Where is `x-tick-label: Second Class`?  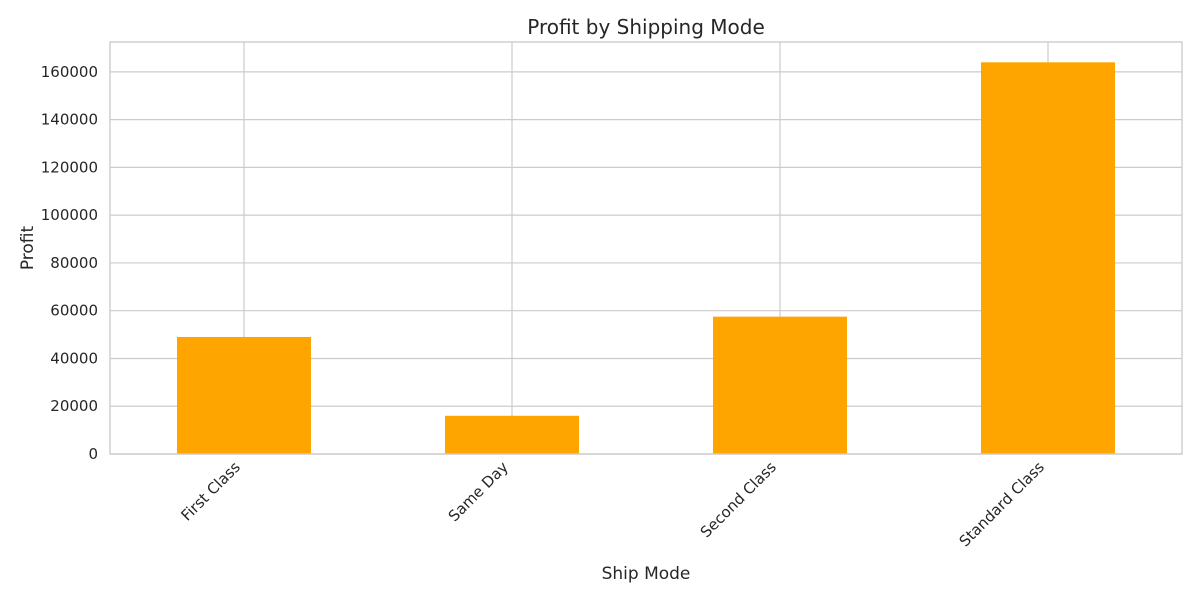
x-tick-label: Second Class is located at coordinates (738, 499).